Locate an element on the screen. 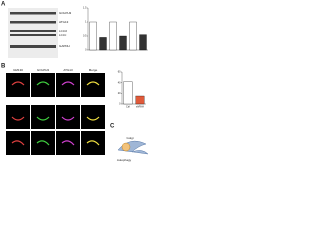 The height and width of the screenshot is (240, 320). y-tick-label: 60 is located at coordinates (119, 72).